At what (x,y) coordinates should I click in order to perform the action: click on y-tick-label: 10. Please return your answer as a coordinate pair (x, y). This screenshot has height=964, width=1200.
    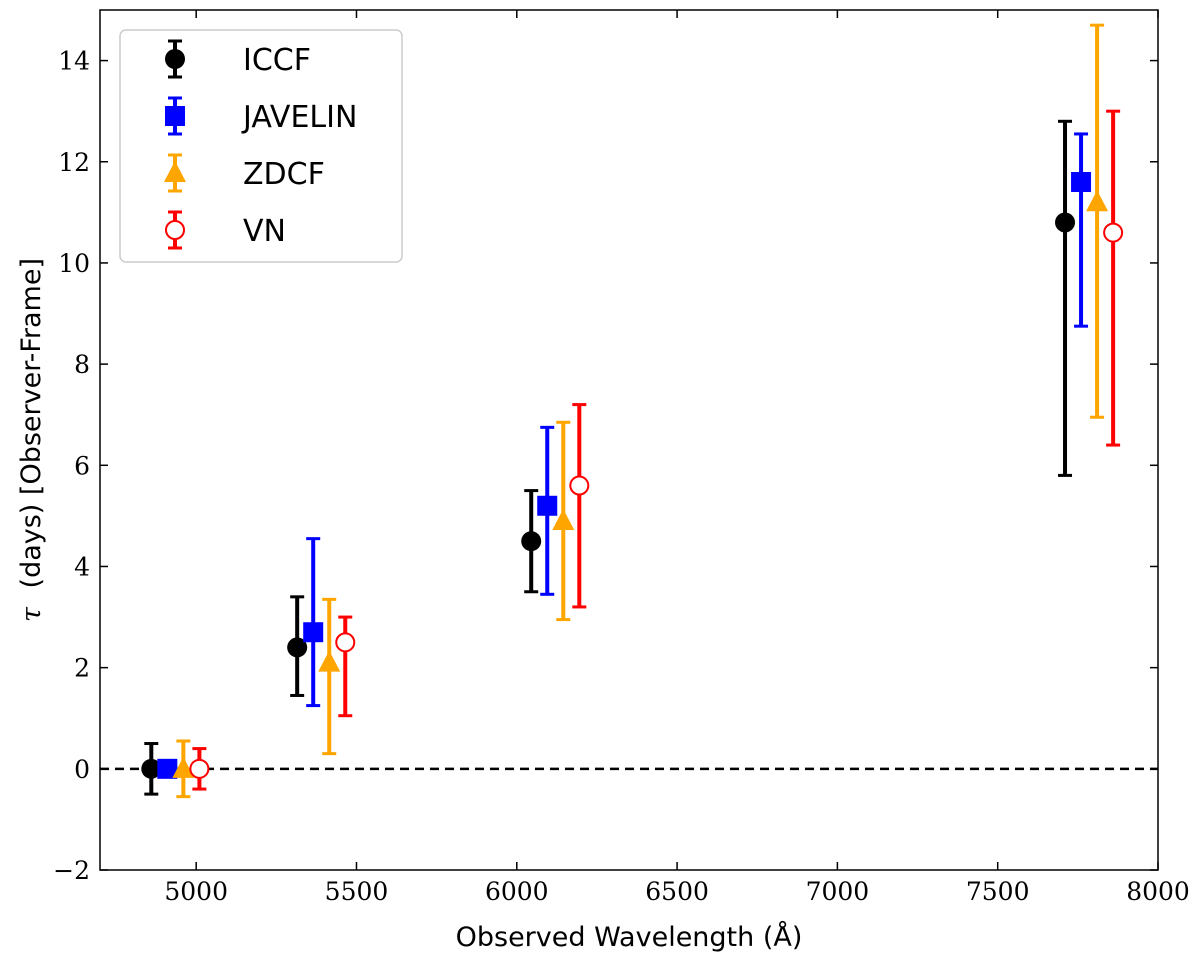
    Looking at the image, I should click on (74, 263).